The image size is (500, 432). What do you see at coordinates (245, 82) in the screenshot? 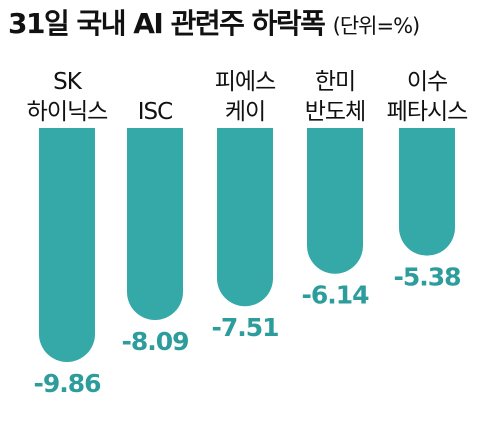
I see `category-label-2-0: 피에스` at bounding box center [245, 82].